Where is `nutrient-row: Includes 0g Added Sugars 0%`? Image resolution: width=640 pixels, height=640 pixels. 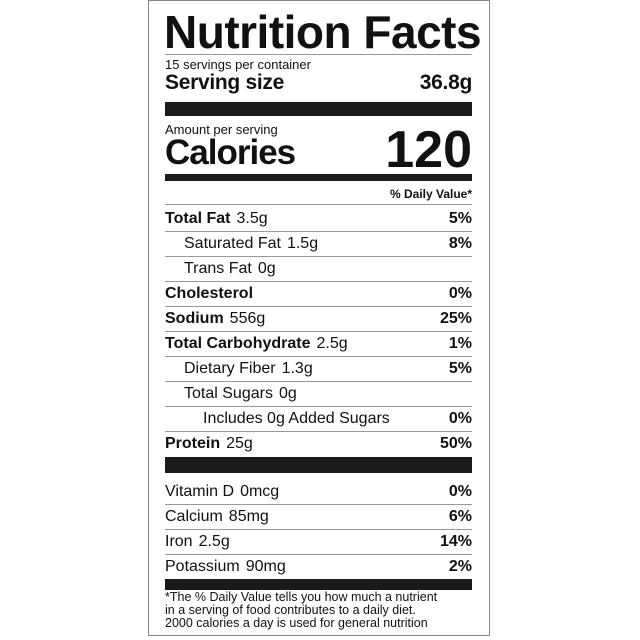
nutrient-row: Includes 0g Added Sugars 0% is located at coordinates (318, 418).